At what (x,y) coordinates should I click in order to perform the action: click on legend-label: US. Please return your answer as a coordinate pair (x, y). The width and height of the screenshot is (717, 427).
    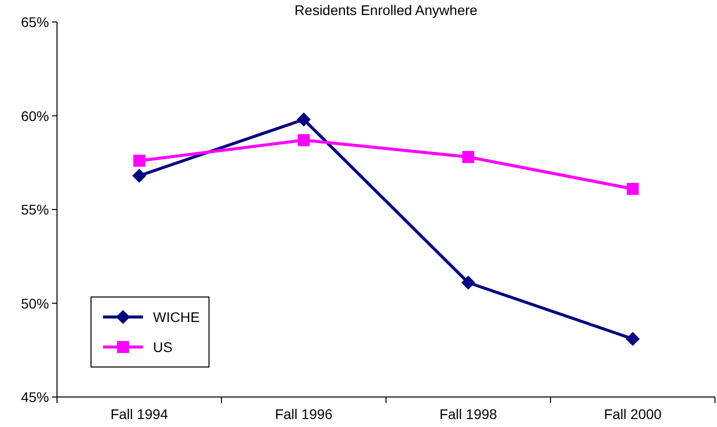
    Looking at the image, I should click on (162, 347).